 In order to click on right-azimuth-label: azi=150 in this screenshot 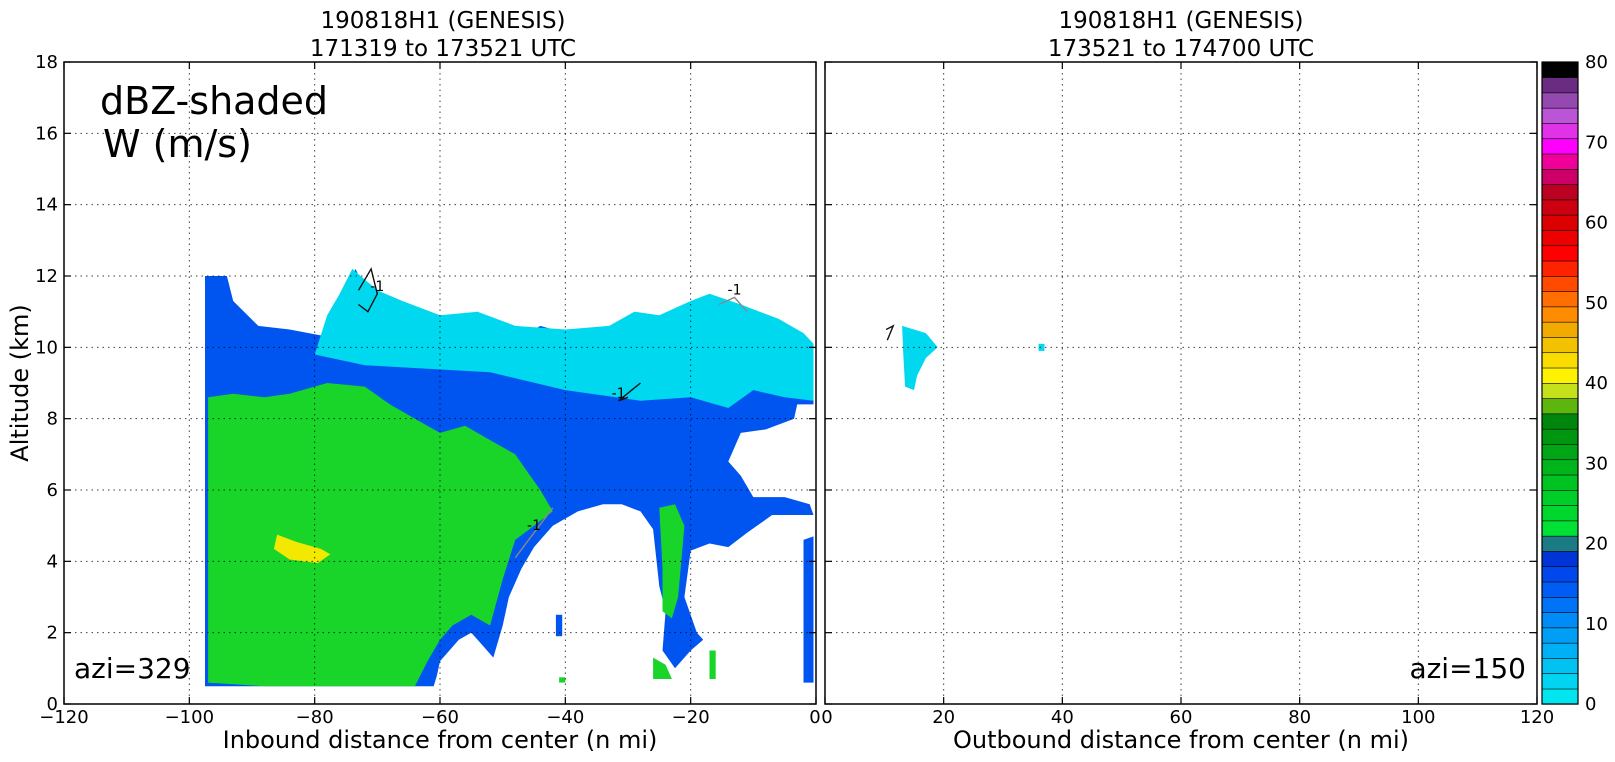, I will do `click(1467, 668)`.